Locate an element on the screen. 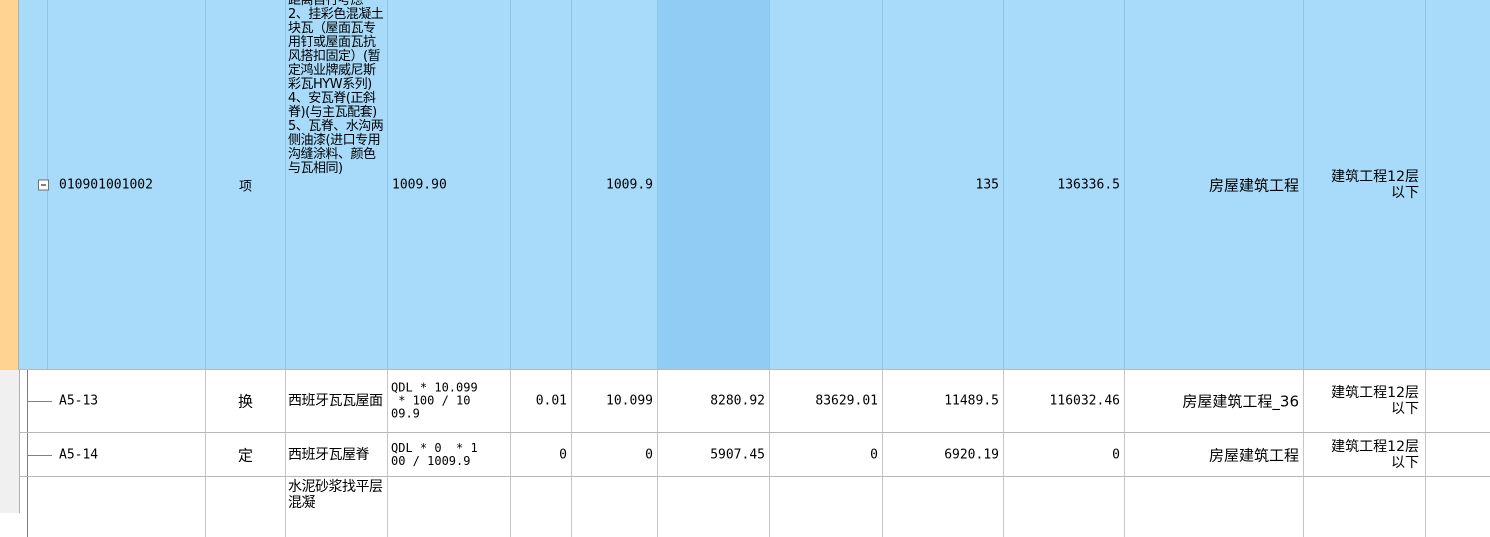 The height and width of the screenshot is (537, 1490). total-cell: 0 is located at coordinates (826, 454).